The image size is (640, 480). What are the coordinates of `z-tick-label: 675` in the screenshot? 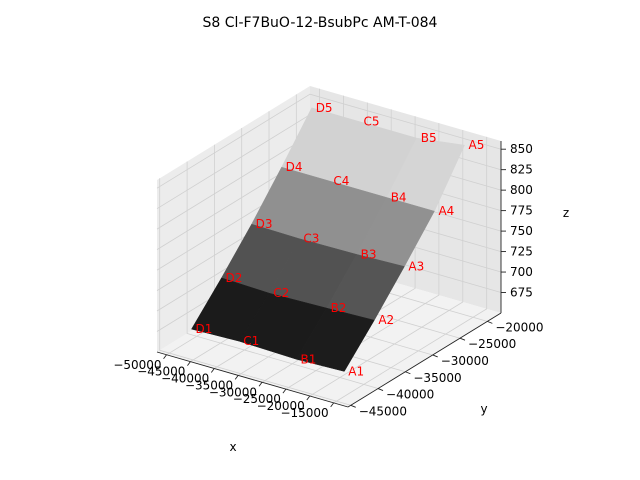 It's located at (521, 293).